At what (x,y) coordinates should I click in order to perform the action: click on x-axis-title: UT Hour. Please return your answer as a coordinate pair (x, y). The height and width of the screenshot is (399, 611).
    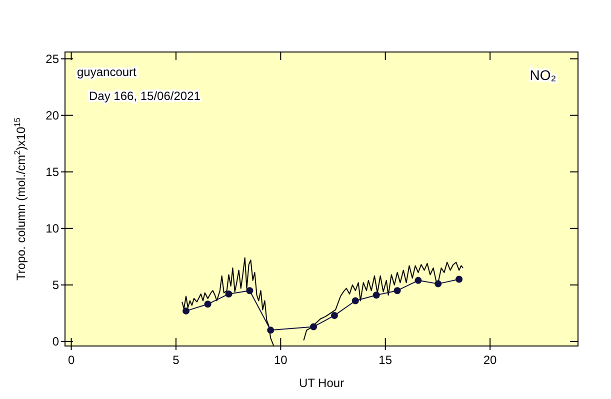
    Looking at the image, I should click on (321, 383).